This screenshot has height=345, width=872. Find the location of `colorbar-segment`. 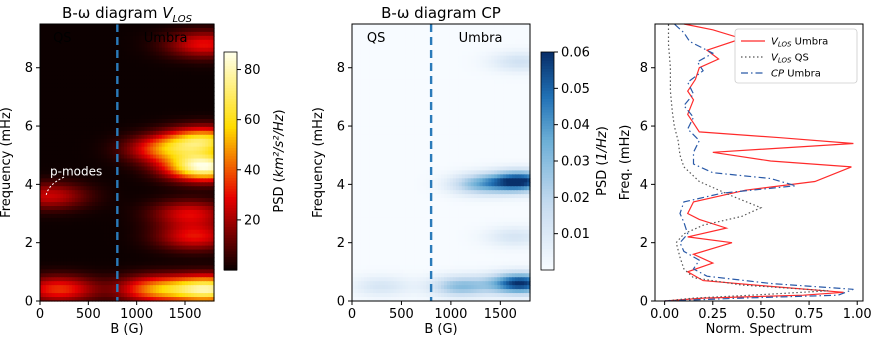

colorbar-segment is located at coordinates (230, 214).